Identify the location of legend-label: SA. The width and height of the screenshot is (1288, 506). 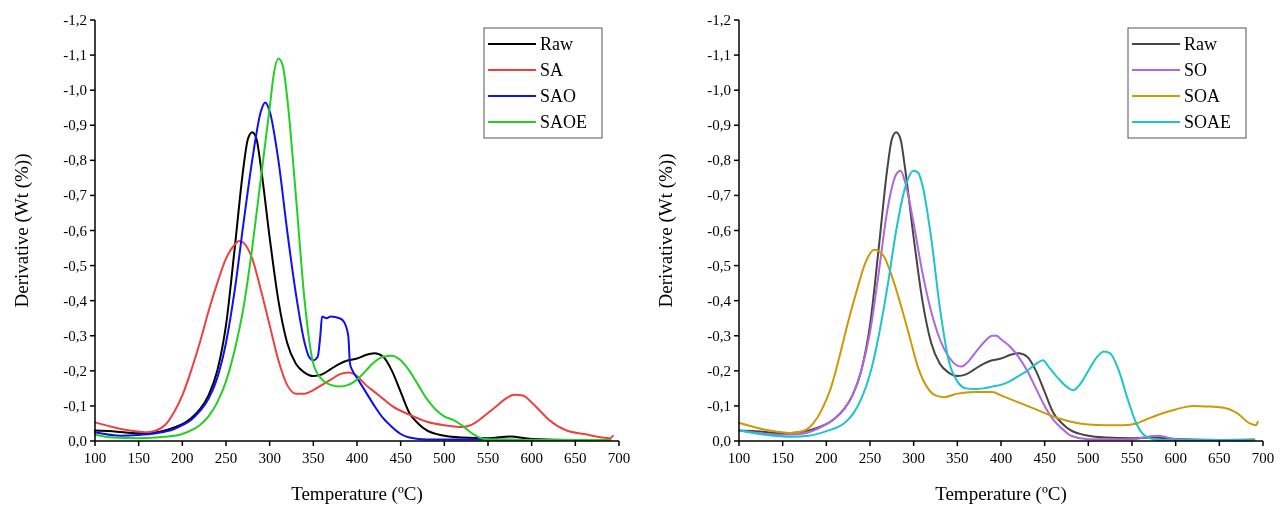
(552, 70).